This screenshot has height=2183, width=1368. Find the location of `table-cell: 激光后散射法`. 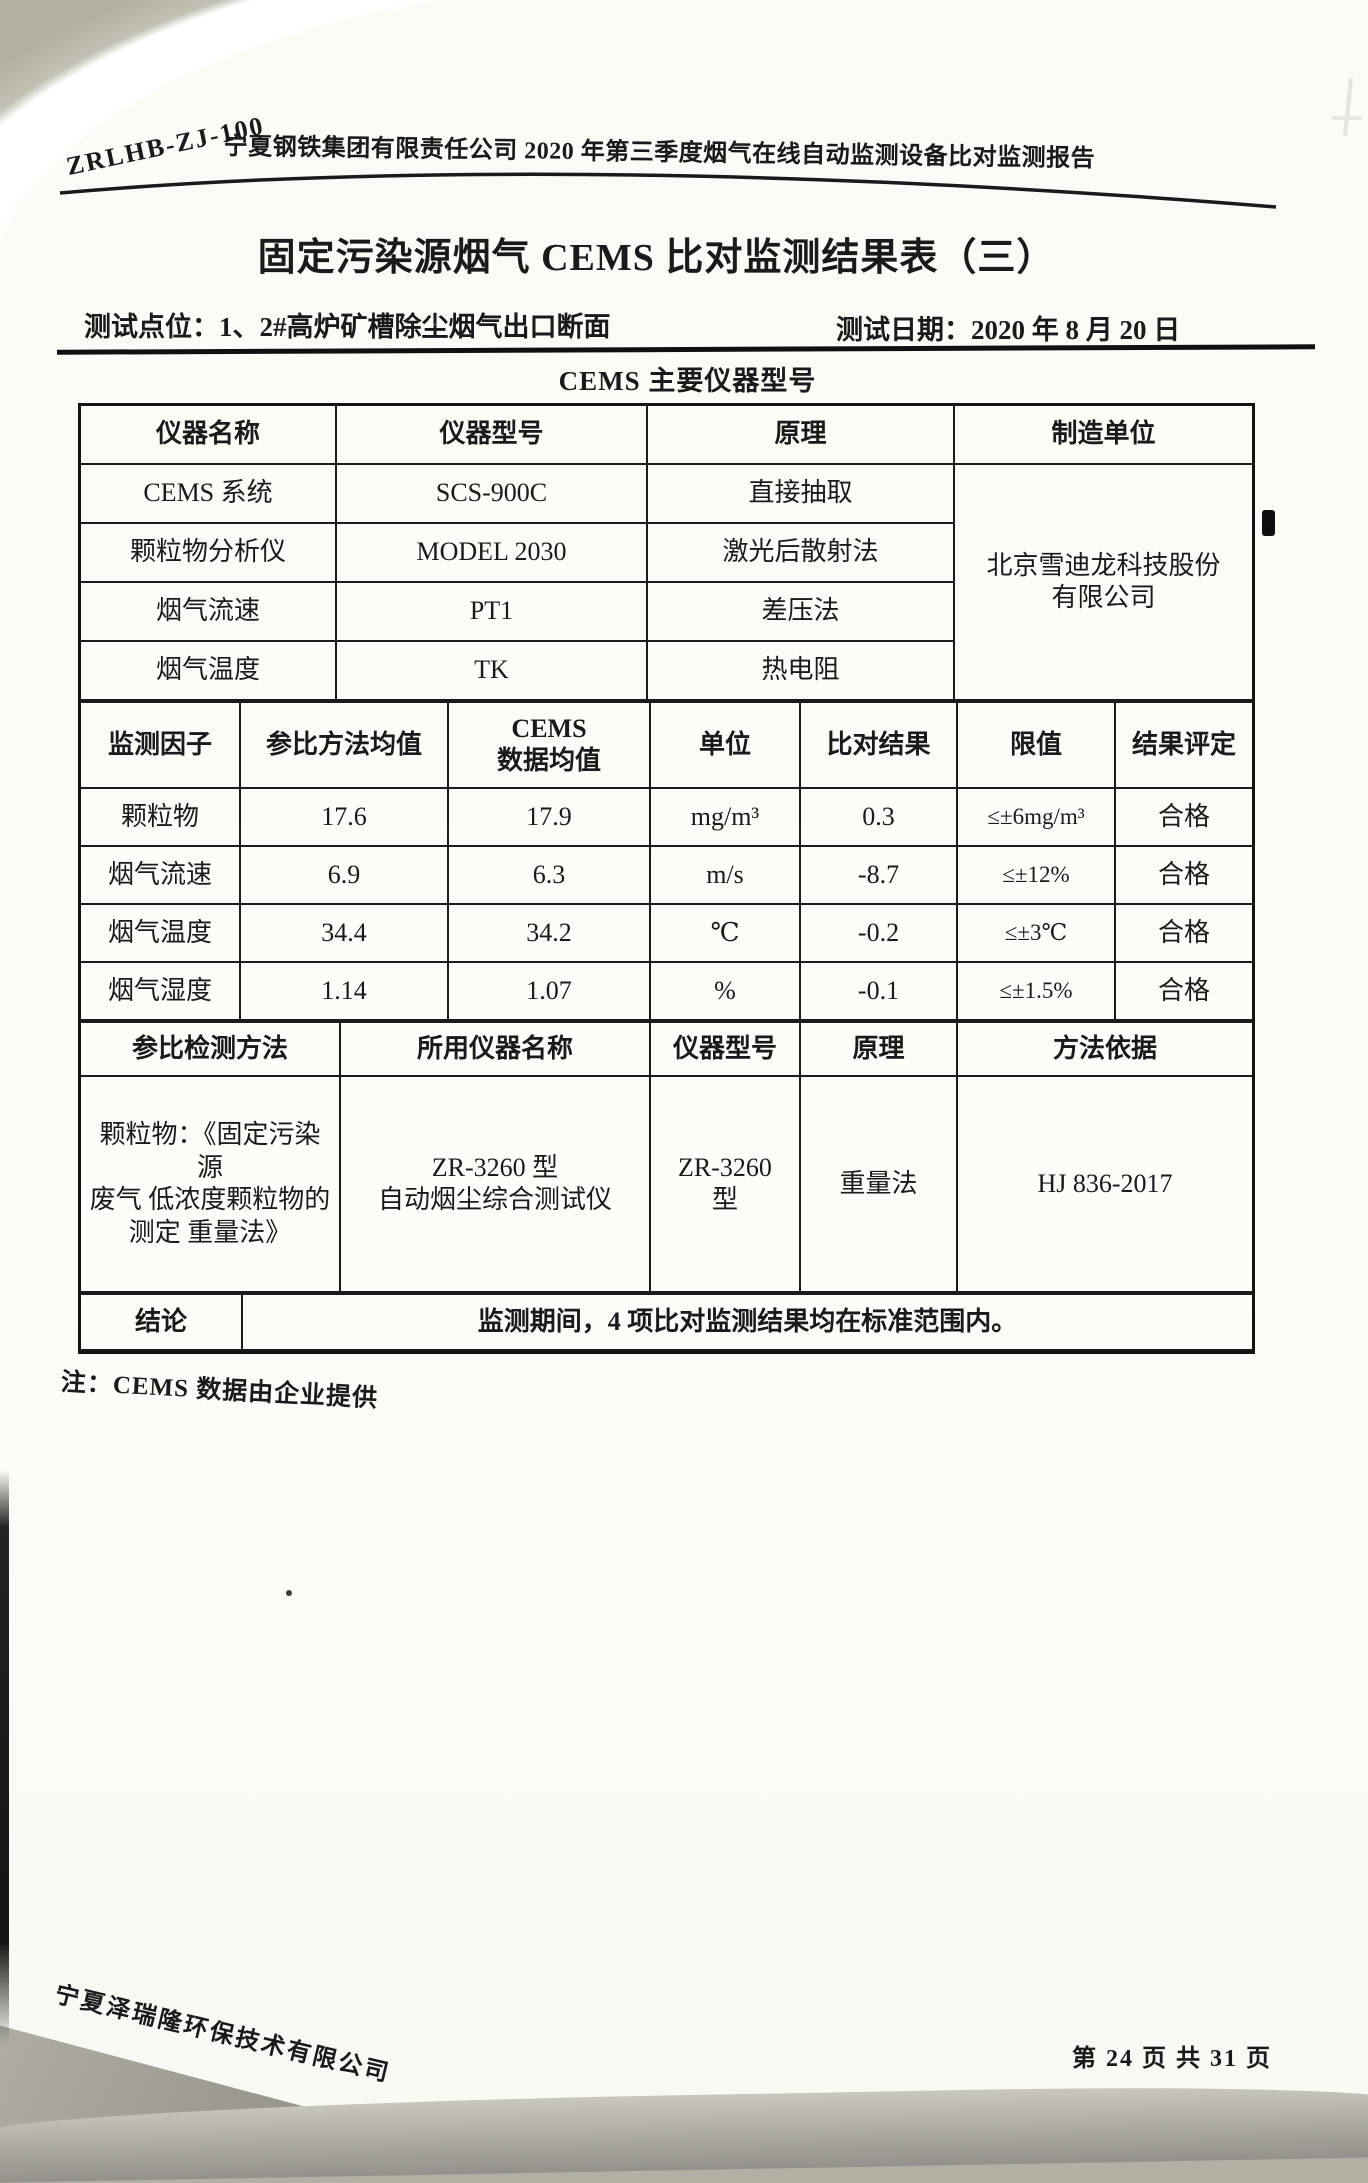

table-cell: 激光后散射法 is located at coordinates (801, 553).